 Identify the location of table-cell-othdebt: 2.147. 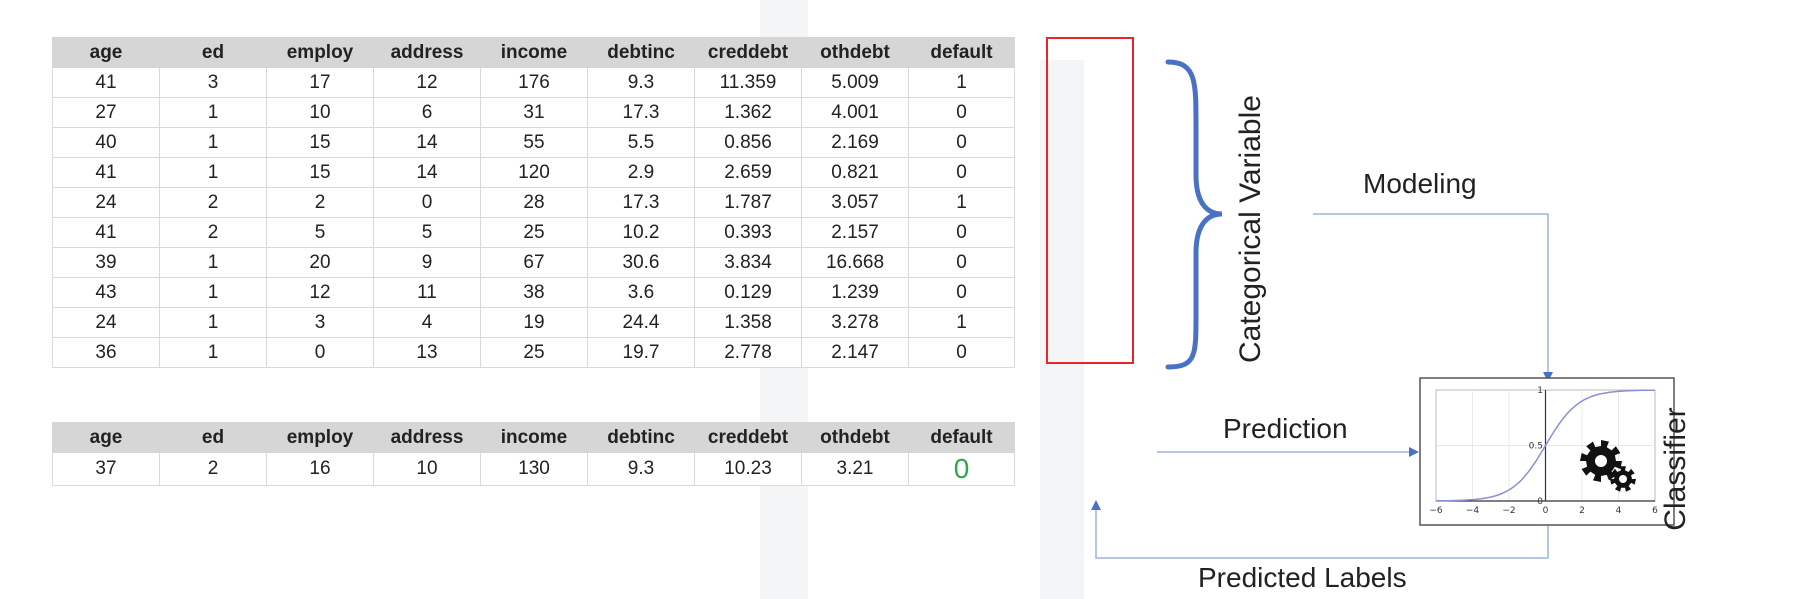
(855, 352).